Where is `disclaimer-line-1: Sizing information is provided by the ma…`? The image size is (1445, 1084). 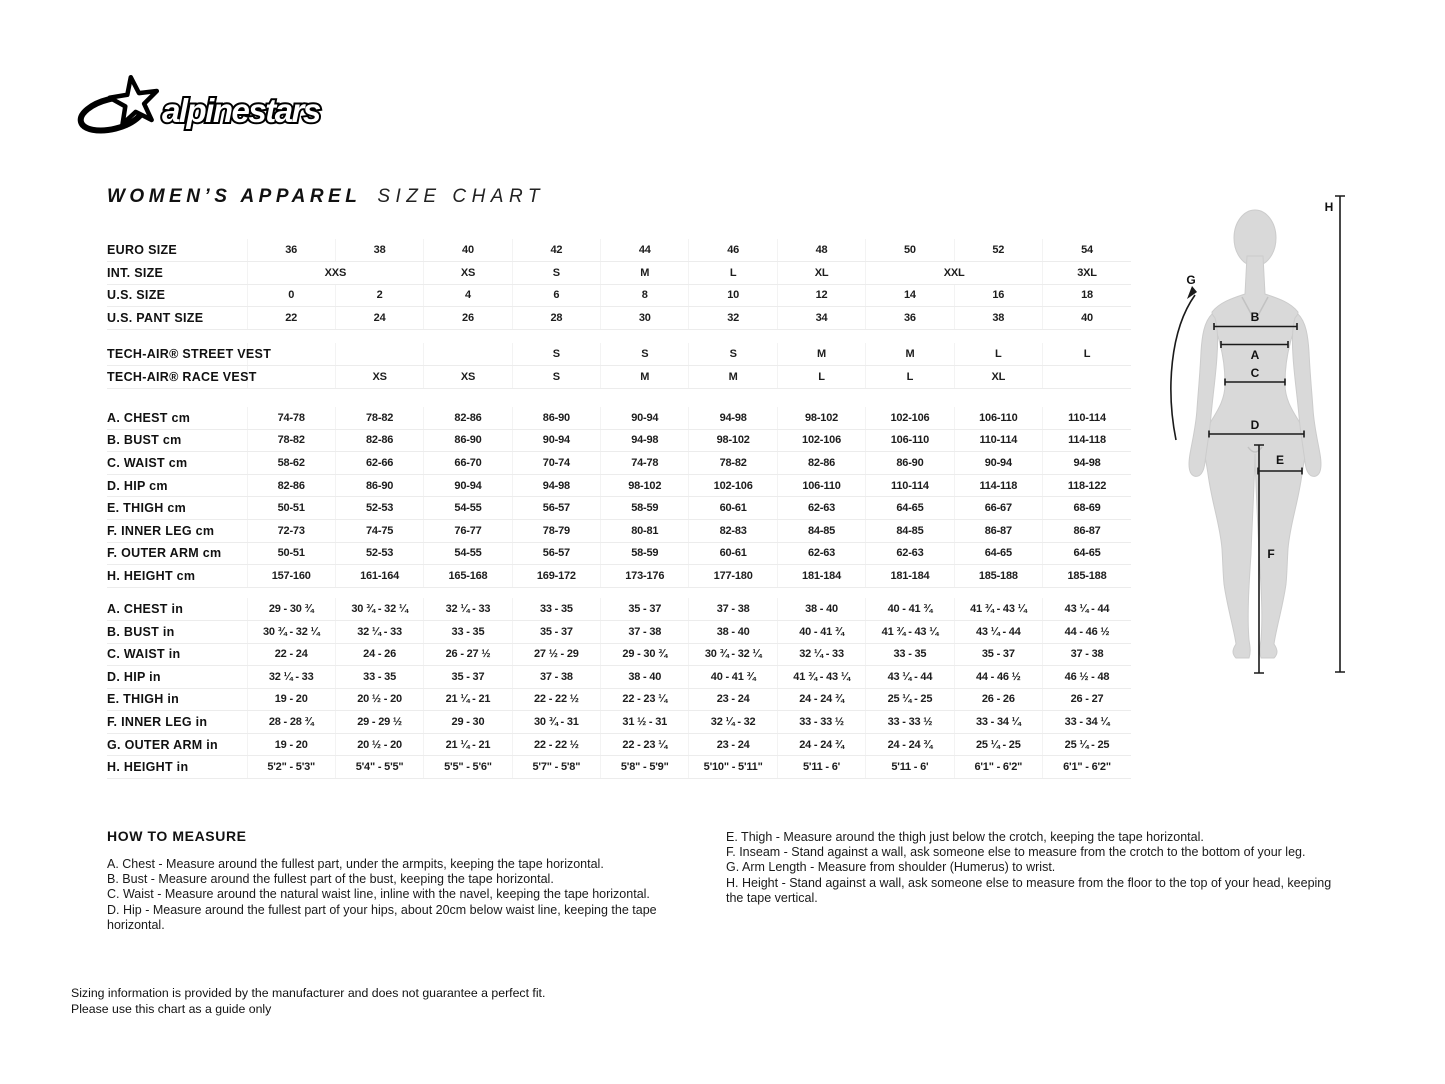 disclaimer-line-1: Sizing information is provided by the ma… is located at coordinates (308, 993).